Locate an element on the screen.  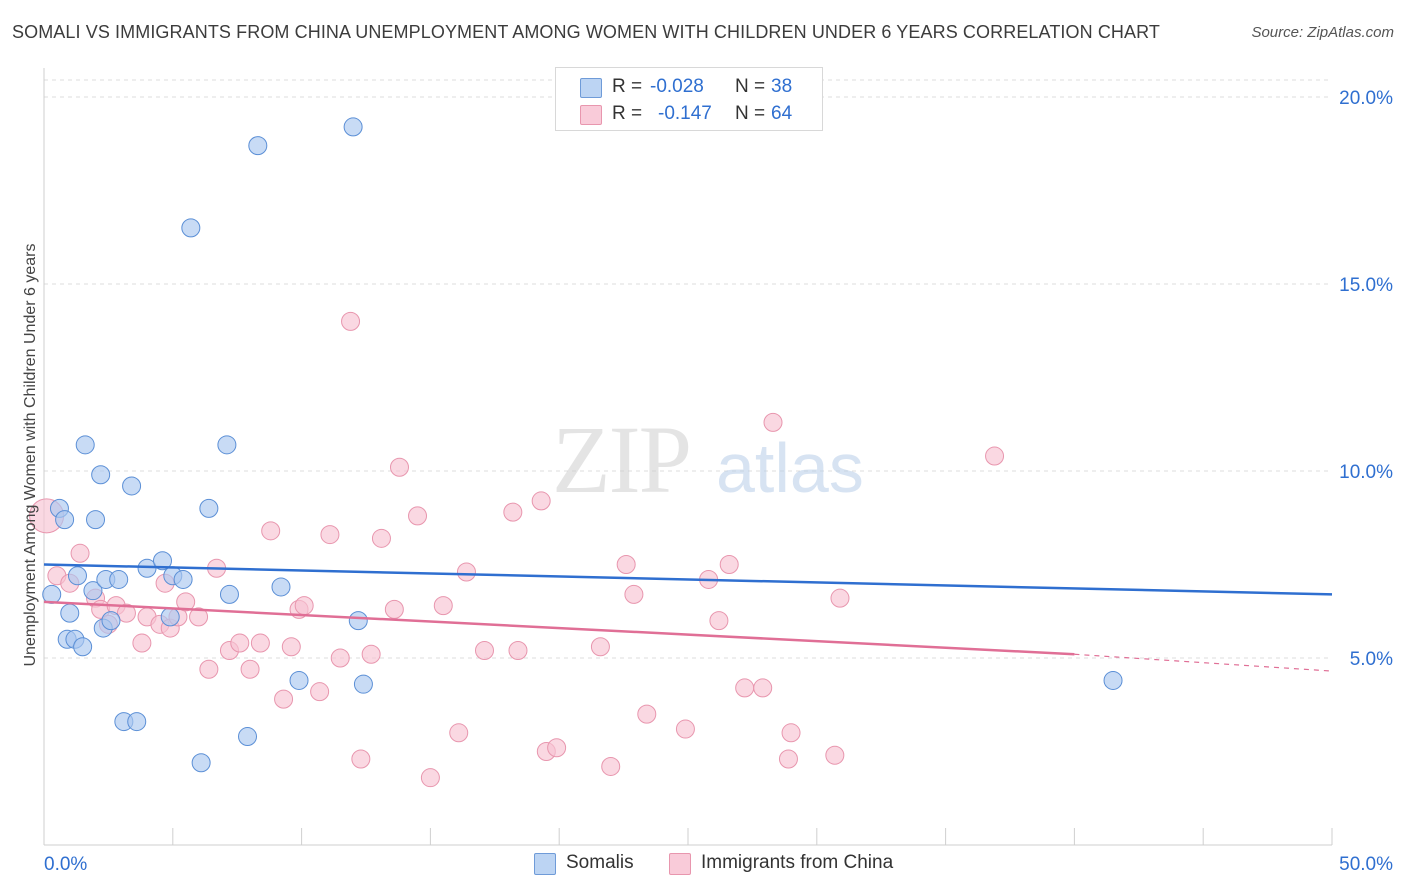
y-tick-label: 10.0% is located at coordinates (1366, 472).